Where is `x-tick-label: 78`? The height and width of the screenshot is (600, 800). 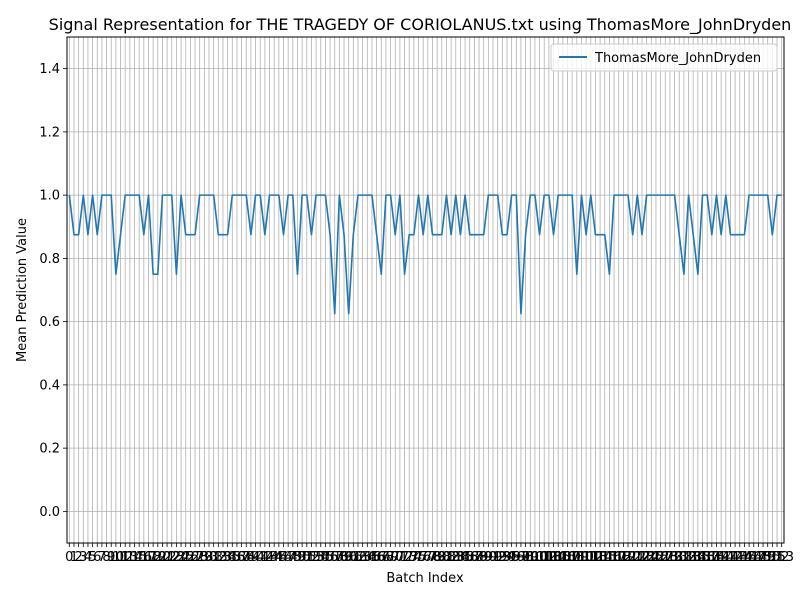
x-tick-label: 78 is located at coordinates (432, 557).